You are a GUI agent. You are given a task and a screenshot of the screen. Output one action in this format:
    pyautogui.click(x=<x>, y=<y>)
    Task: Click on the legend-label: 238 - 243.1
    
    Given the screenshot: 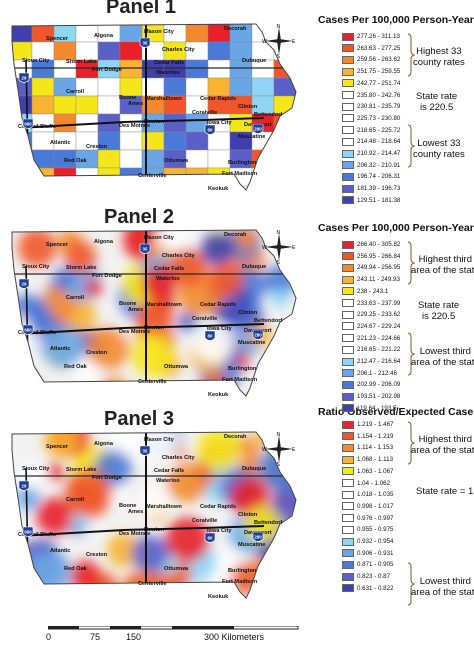 What is the action you would take?
    pyautogui.click(x=373, y=291)
    